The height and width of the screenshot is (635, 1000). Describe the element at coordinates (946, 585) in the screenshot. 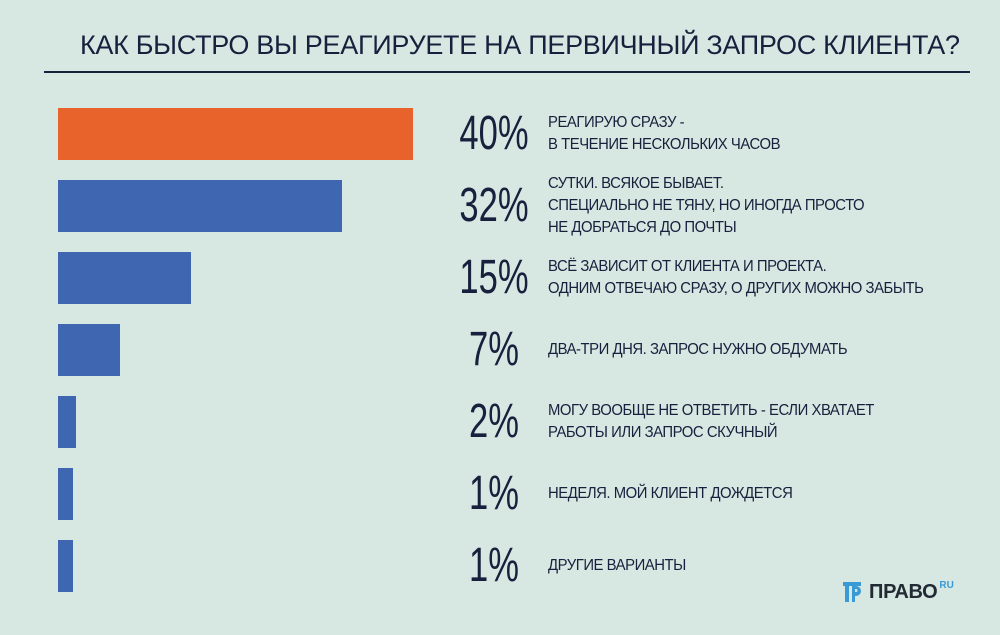

I see `logo-suffix: RU` at that location.